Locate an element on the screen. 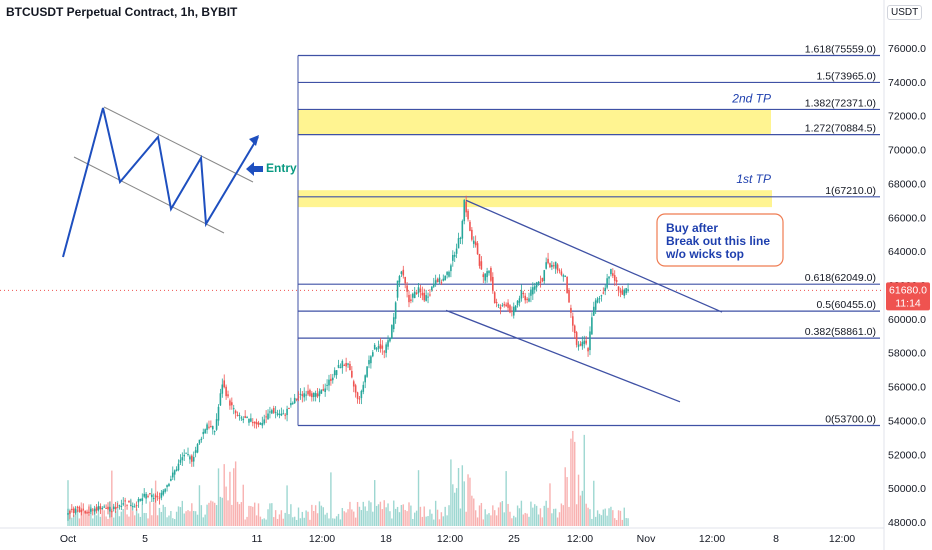 This screenshot has height=550, width=932. volume-bars is located at coordinates (348, 478).